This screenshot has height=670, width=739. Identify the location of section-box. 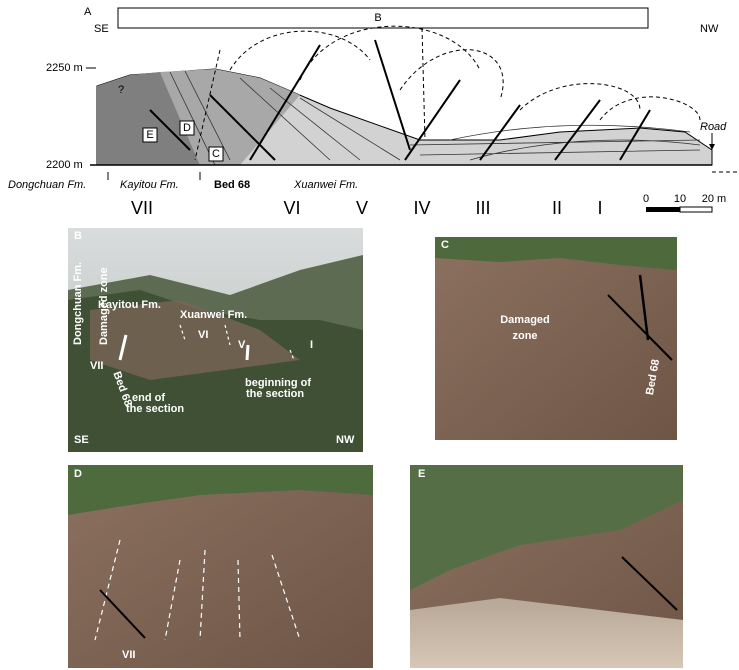
(383, 18).